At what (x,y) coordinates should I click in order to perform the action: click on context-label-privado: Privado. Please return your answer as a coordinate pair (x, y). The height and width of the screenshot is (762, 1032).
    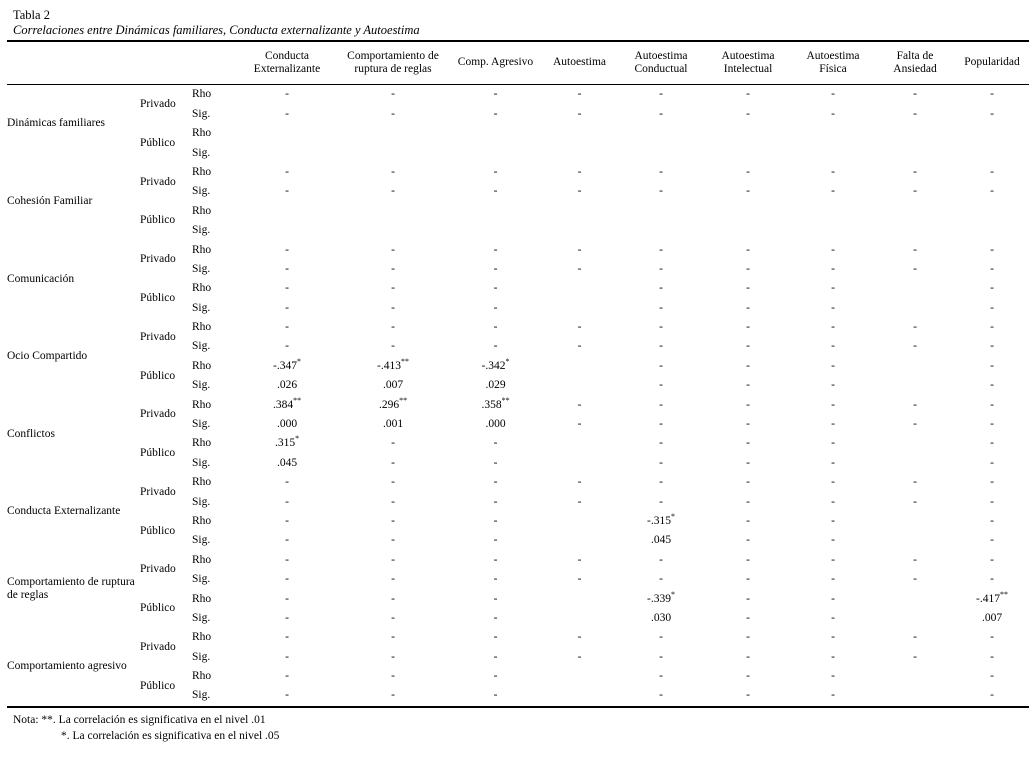
    Looking at the image, I should click on (158, 104).